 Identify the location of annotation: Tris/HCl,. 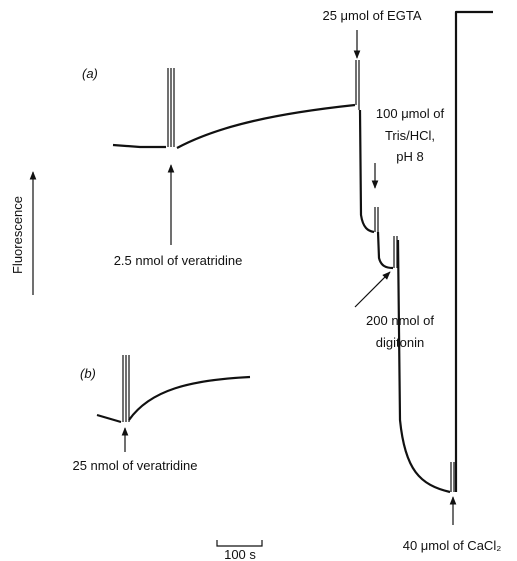
(410, 135).